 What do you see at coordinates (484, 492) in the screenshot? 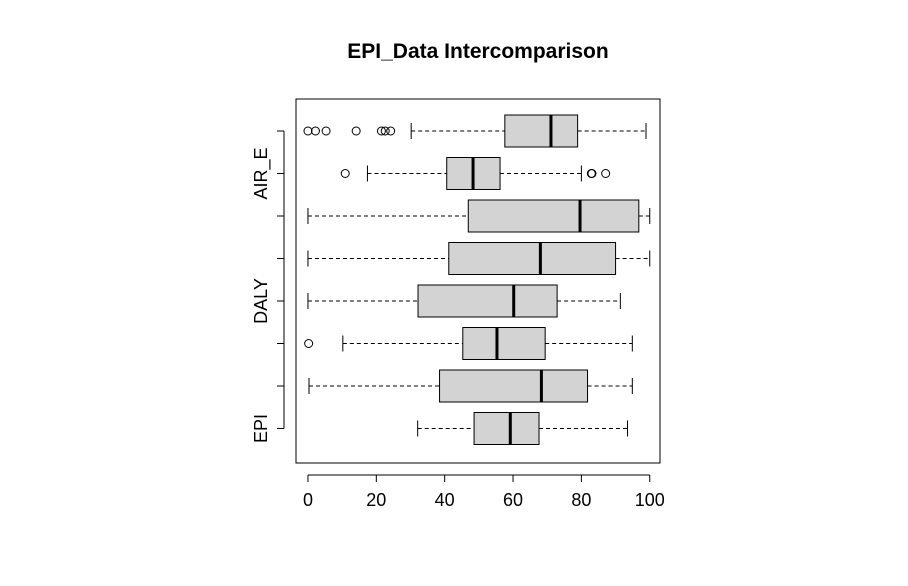
I see `x-axis: 0 20 40 60 80 100` at bounding box center [484, 492].